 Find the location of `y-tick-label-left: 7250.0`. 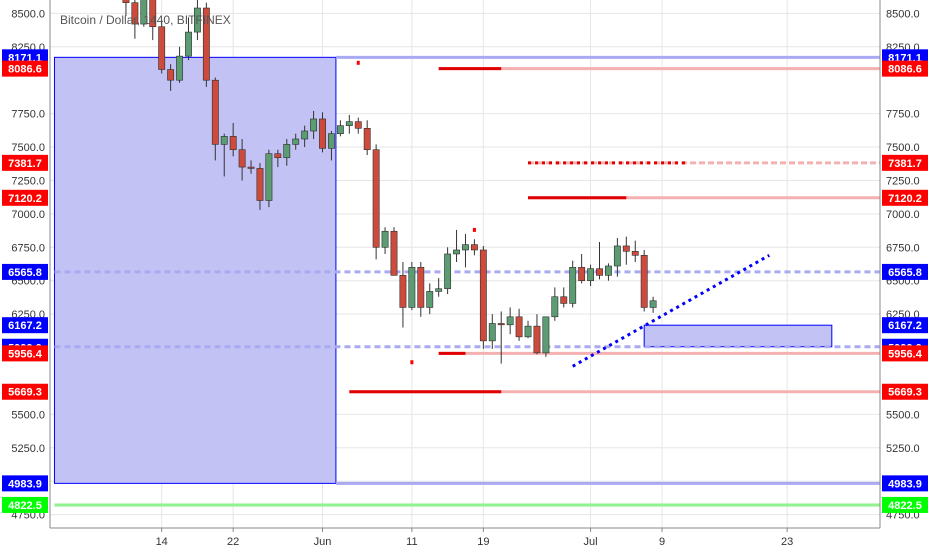

y-tick-label-left: 7250.0 is located at coordinates (28, 181).